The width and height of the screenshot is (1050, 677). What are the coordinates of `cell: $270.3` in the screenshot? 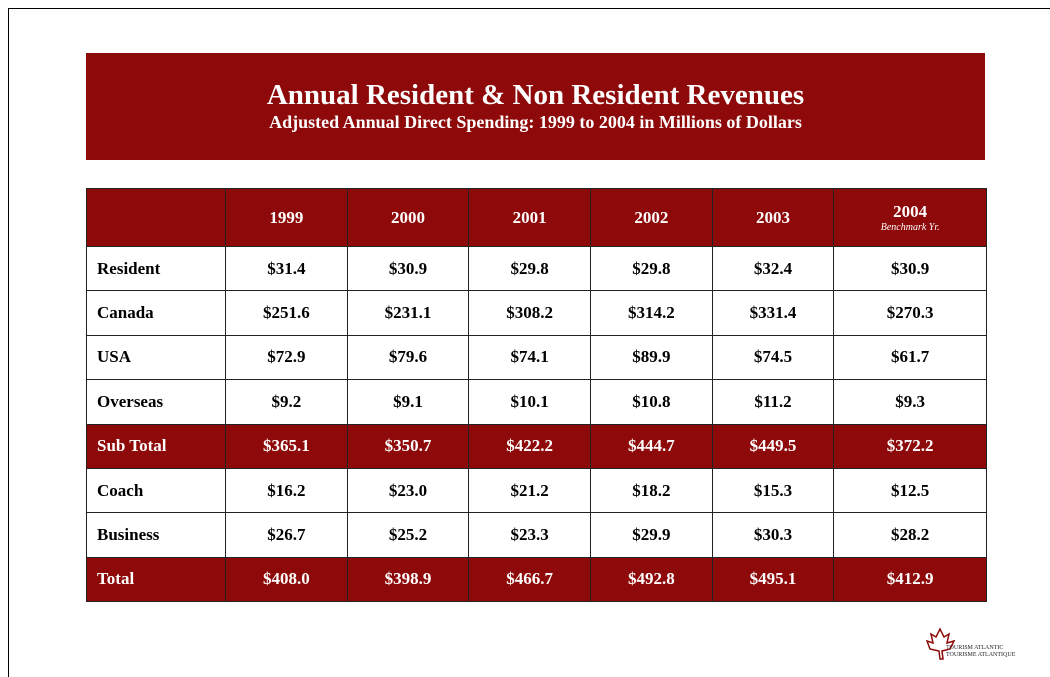 It's located at (910, 313).